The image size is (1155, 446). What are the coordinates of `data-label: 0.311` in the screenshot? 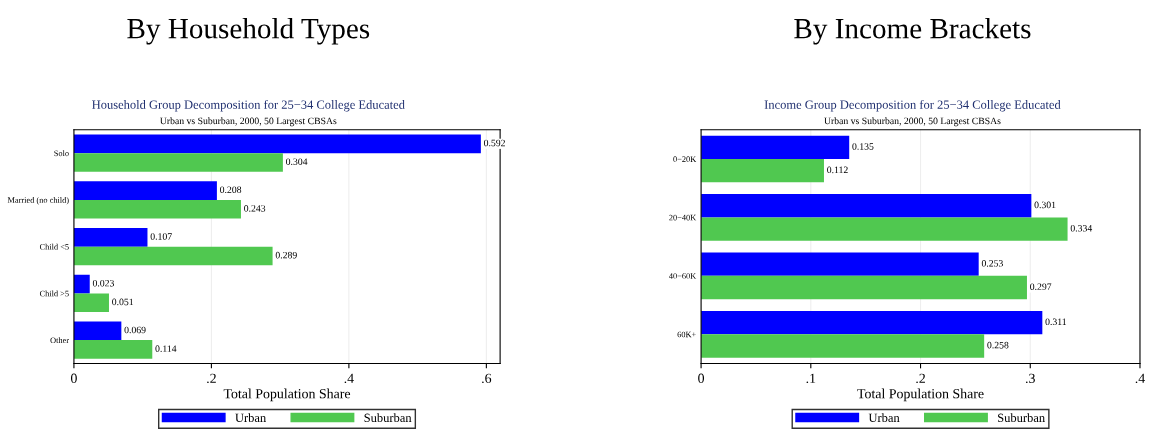 It's located at (1056, 322).